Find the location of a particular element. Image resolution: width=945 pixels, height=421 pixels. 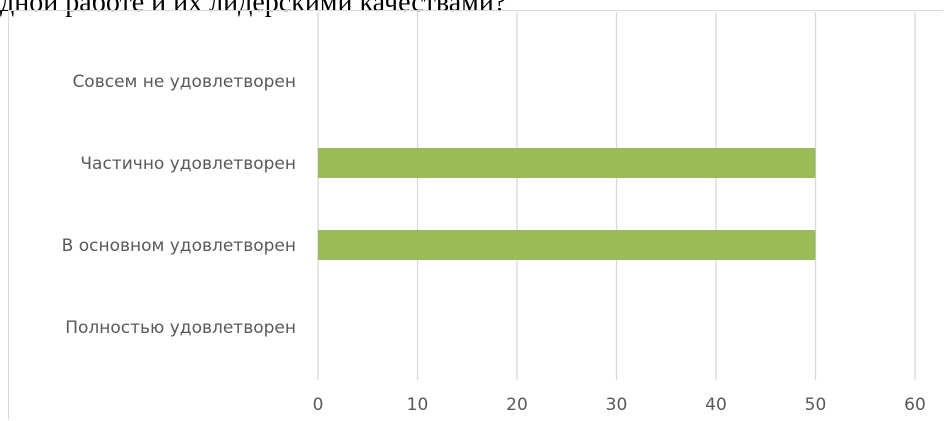

x-tick-label: 20 is located at coordinates (517, 405).